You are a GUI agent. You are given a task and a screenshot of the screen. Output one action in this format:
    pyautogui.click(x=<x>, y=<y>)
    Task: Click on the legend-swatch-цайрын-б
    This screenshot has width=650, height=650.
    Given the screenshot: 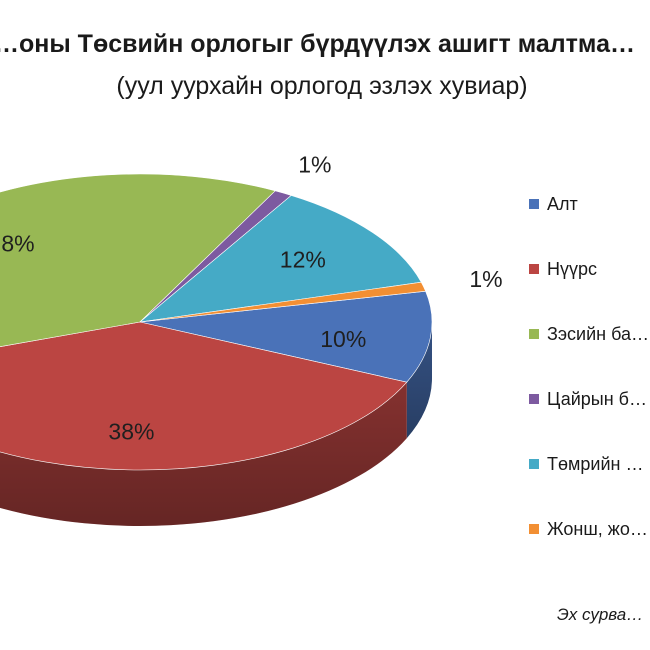 What is the action you would take?
    pyautogui.click(x=534, y=399)
    